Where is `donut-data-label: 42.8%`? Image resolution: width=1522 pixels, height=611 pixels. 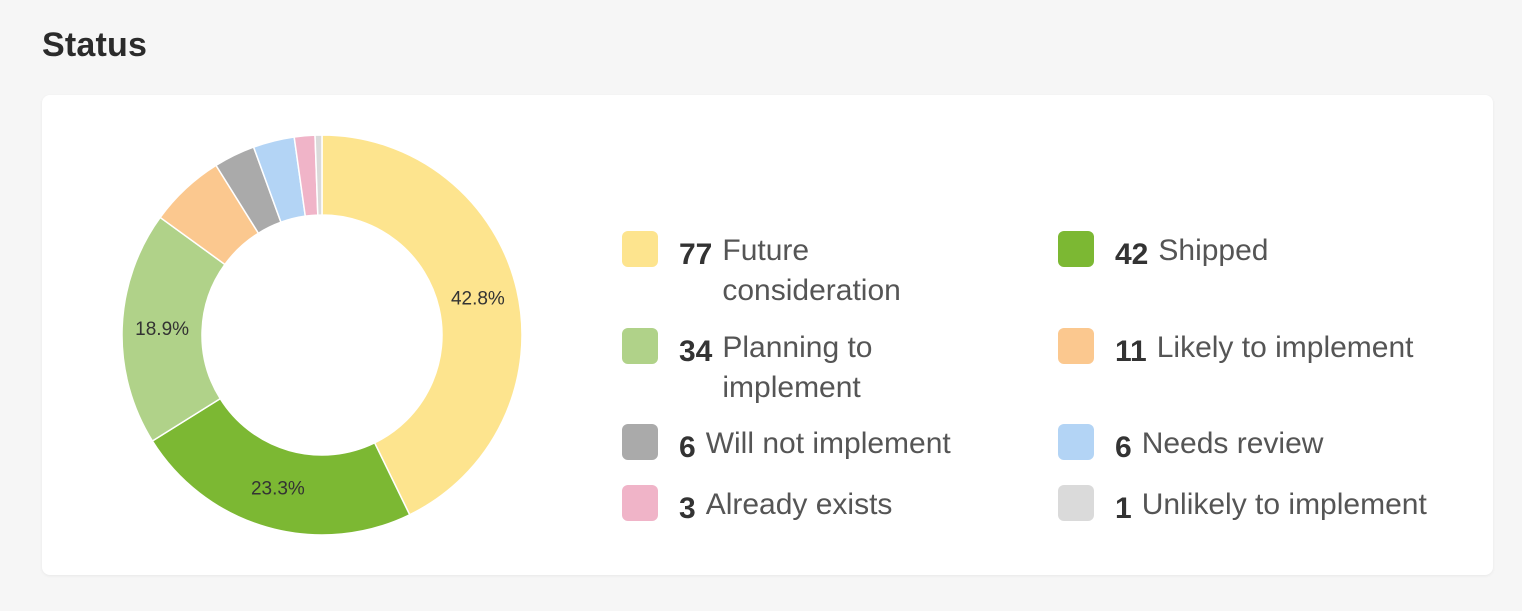
donut-data-label: 42.8% is located at coordinates (478, 299).